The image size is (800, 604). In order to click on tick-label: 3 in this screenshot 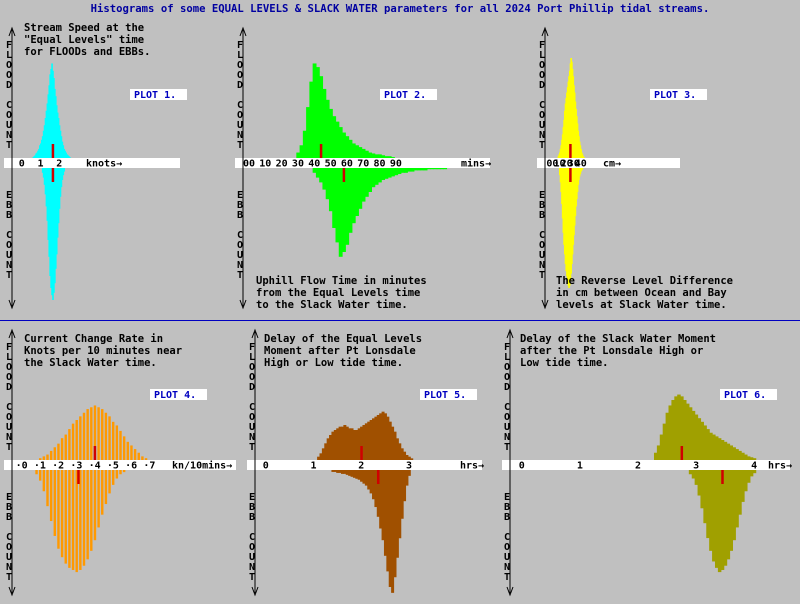, I will do `click(696, 466)`.